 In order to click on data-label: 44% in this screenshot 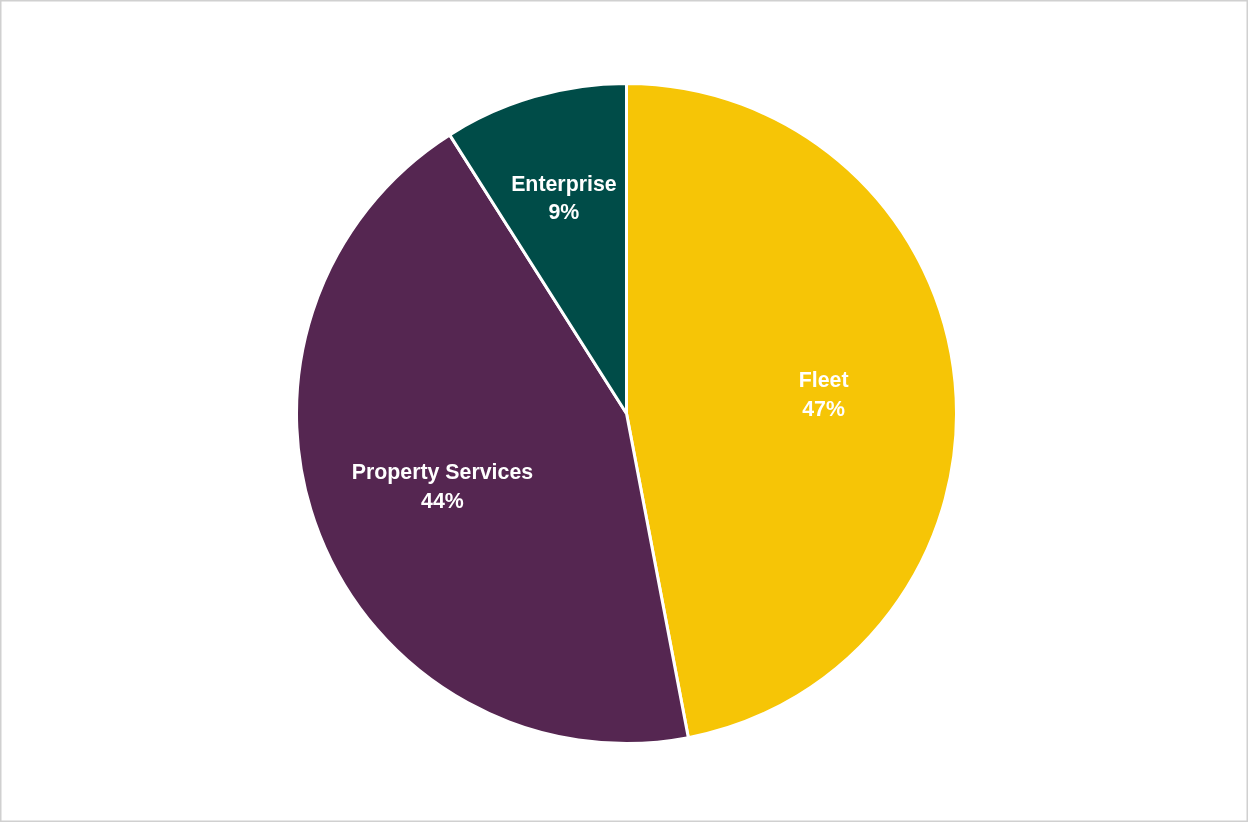, I will do `click(442, 500)`.